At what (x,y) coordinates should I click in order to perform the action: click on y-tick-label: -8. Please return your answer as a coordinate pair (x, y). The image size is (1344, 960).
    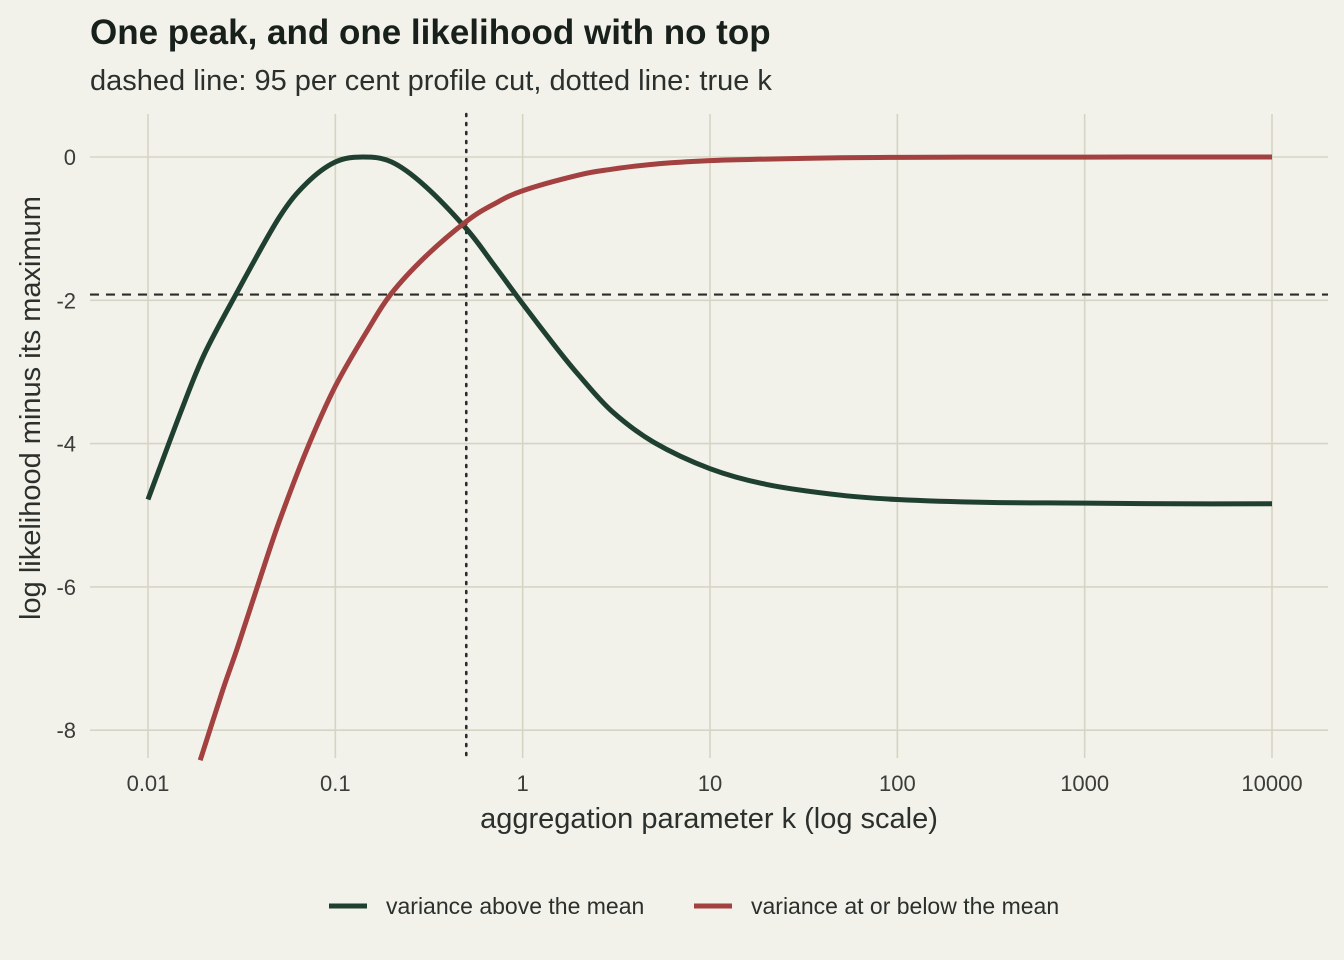
    Looking at the image, I should click on (66, 730).